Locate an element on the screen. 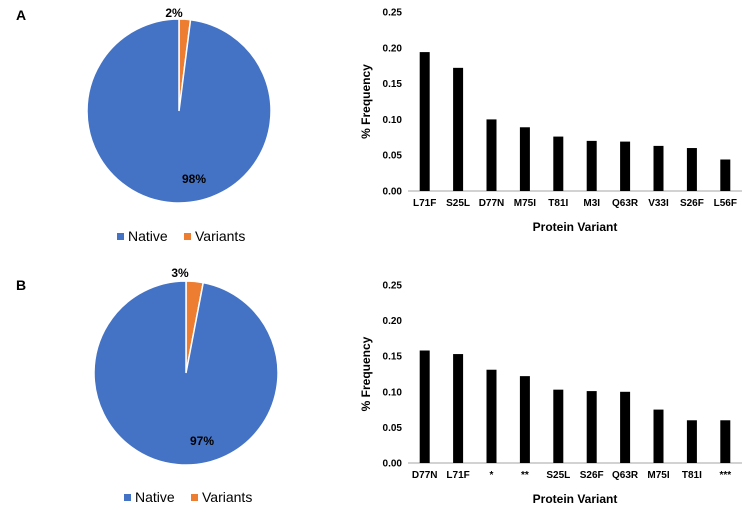  bar-* is located at coordinates (491, 416).